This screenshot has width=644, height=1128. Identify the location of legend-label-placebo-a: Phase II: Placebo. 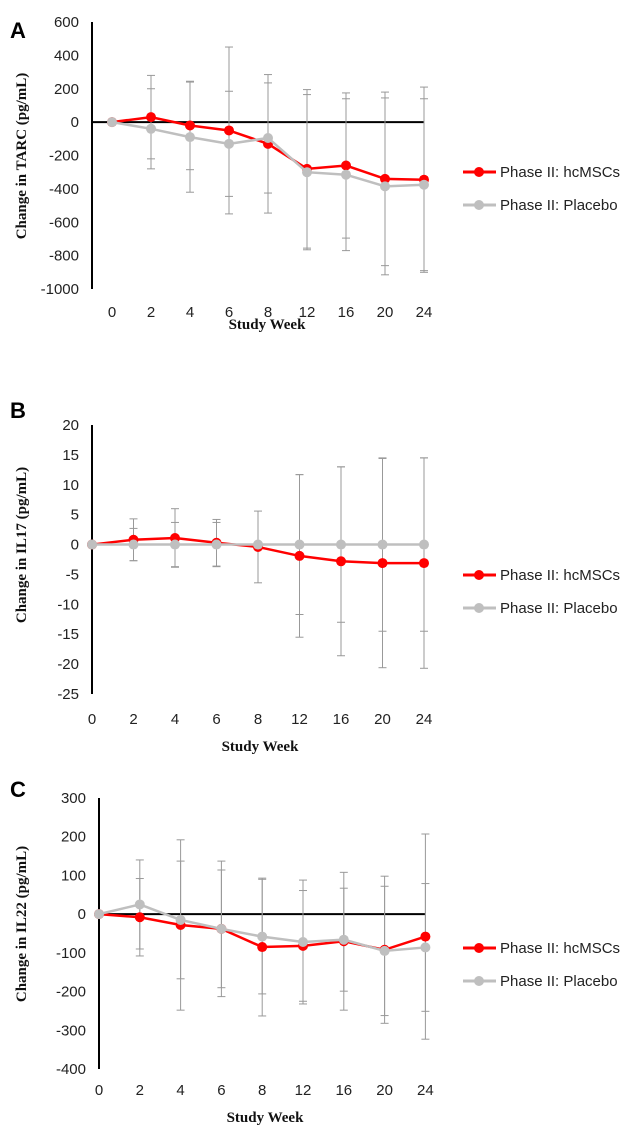
(559, 205).